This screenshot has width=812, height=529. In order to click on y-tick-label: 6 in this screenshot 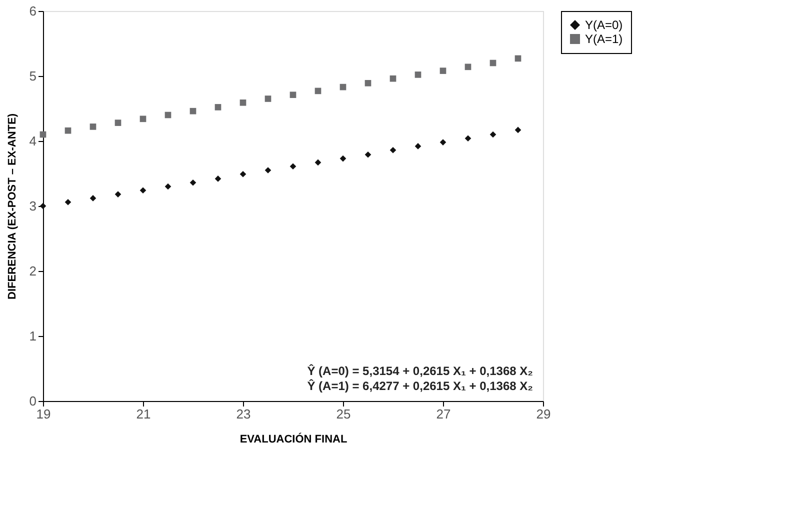, I will do `click(32, 11)`.